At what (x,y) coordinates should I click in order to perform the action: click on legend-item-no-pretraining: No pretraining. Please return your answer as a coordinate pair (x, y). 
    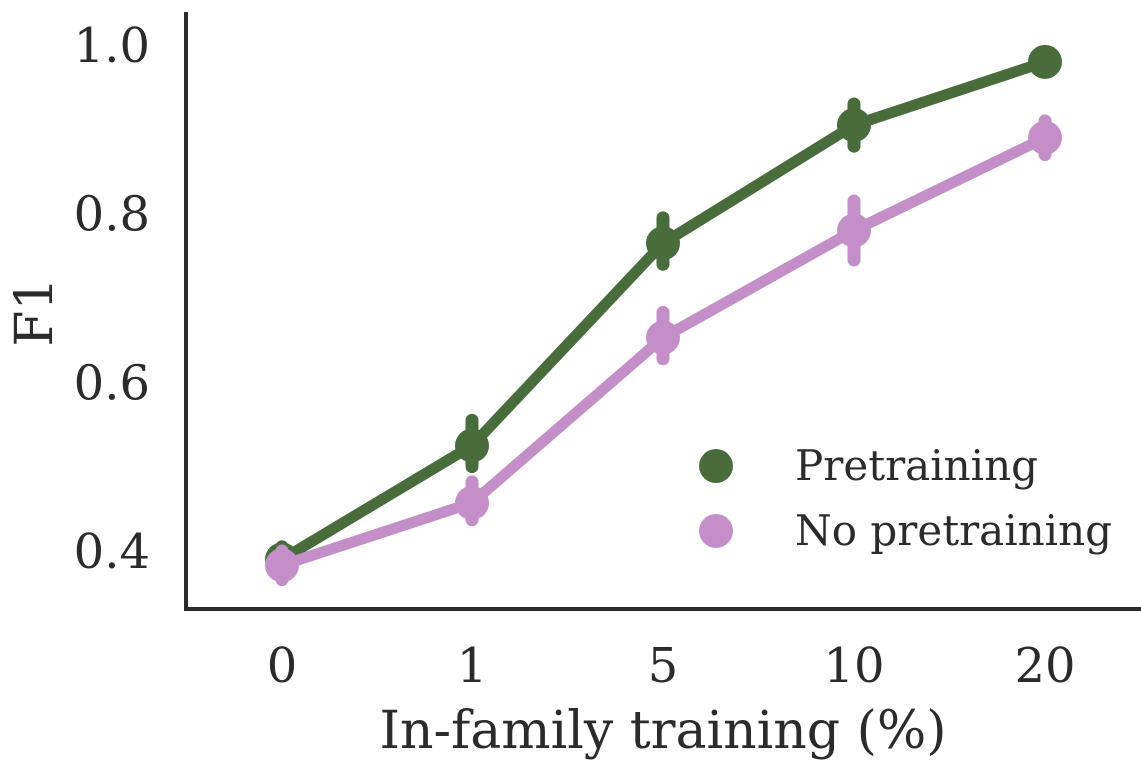
    Looking at the image, I should click on (905, 530).